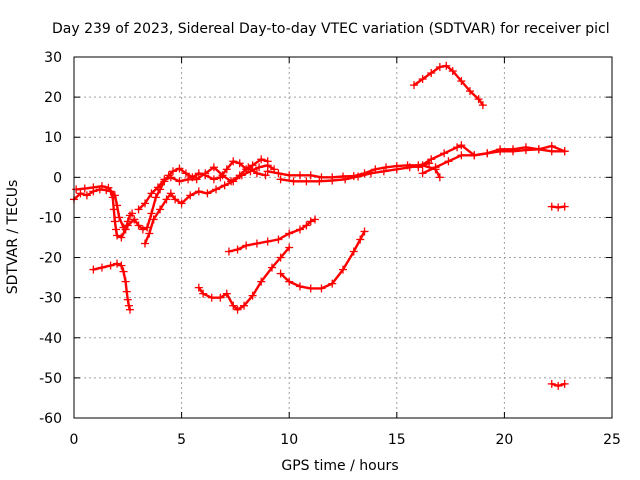  Describe the element at coordinates (272, 235) in the screenshot. I see `series-arc-long-rise` at that location.